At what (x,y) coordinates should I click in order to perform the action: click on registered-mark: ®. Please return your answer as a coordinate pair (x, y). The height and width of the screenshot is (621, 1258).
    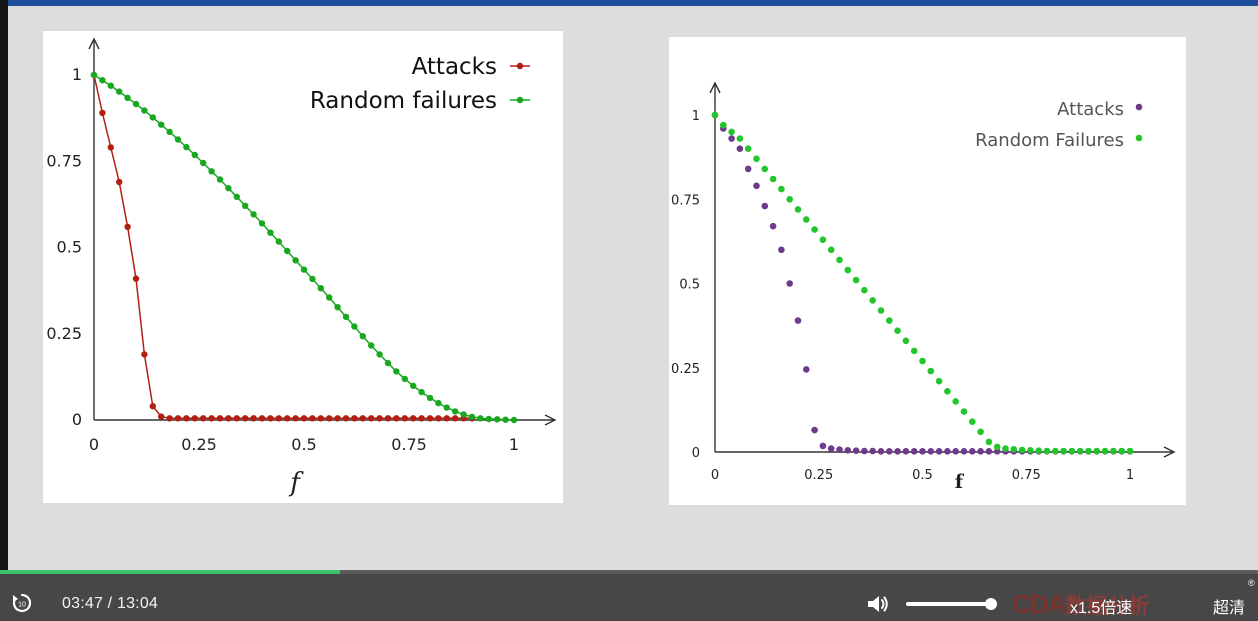
    Looking at the image, I should click on (1251, 583).